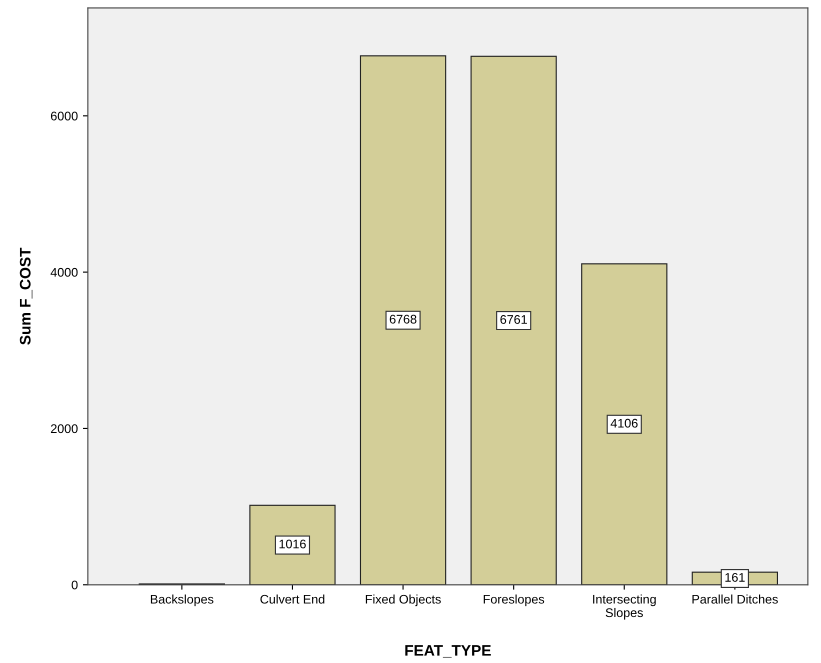 This screenshot has width=821, height=663. What do you see at coordinates (64, 272) in the screenshot?
I see `y-tick-label: 4000` at bounding box center [64, 272].